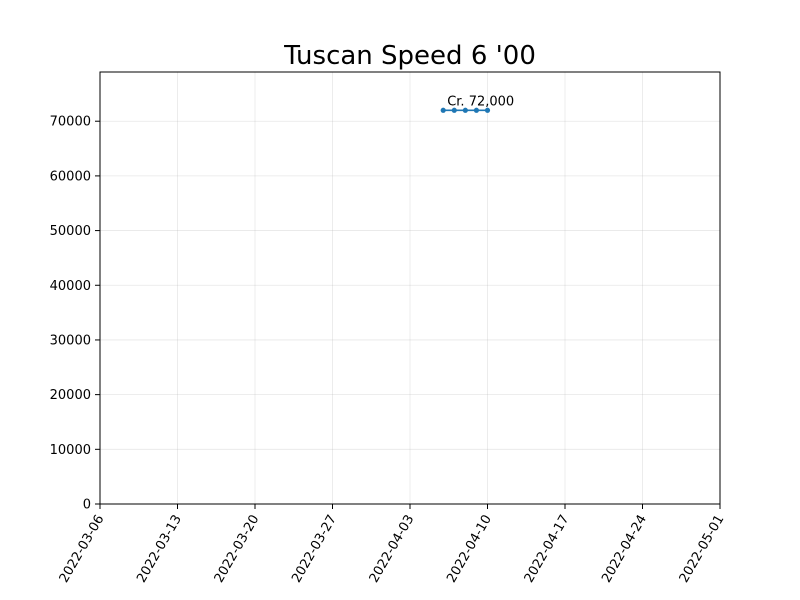 The height and width of the screenshot is (600, 800). What do you see at coordinates (70, 395) in the screenshot?
I see `y-tick-label: 20000` at bounding box center [70, 395].